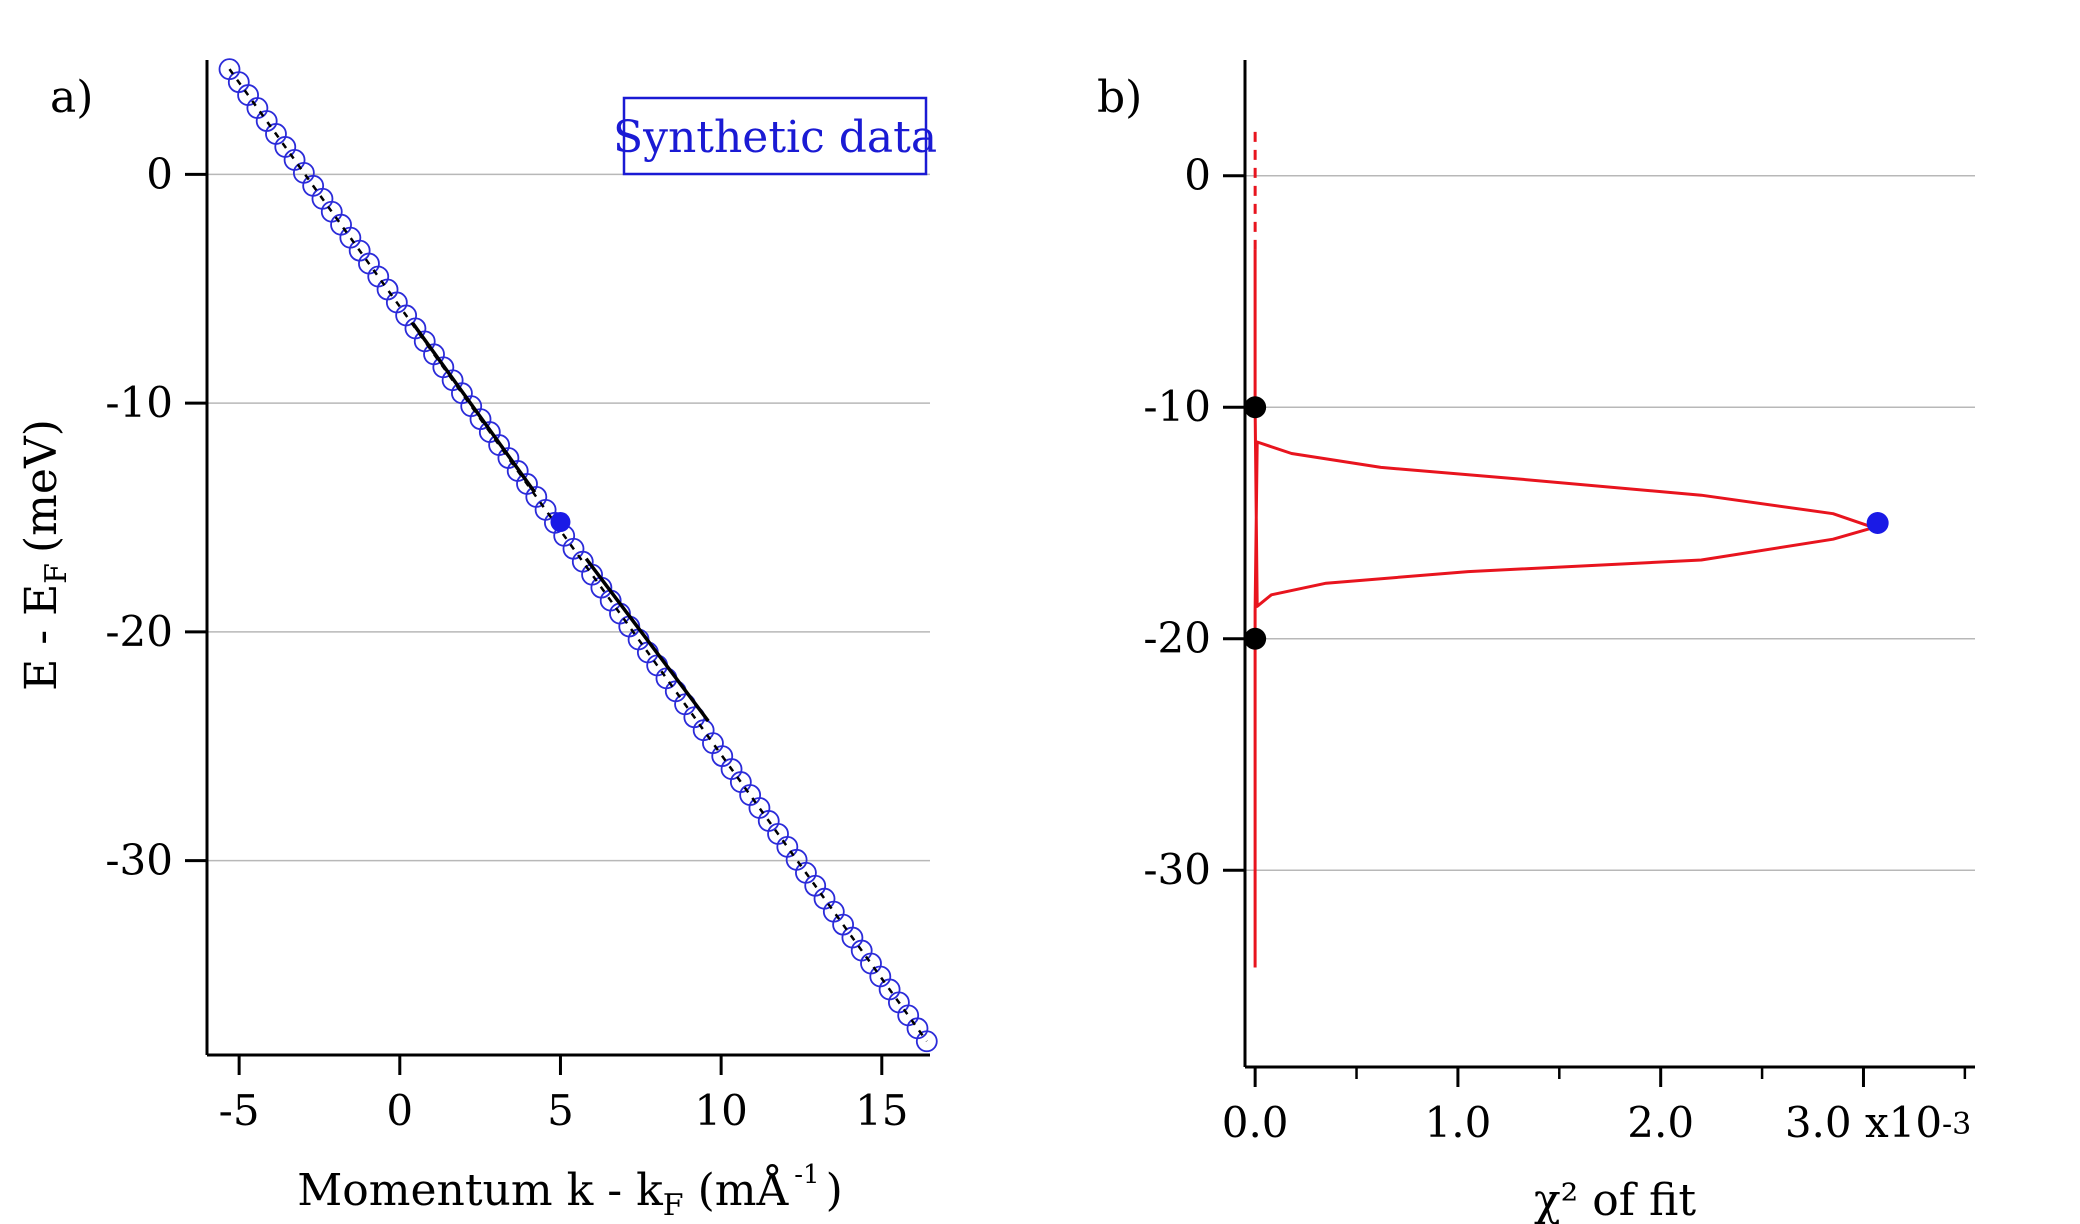  I want to click on x-label-sub: F, so click(673, 1205).